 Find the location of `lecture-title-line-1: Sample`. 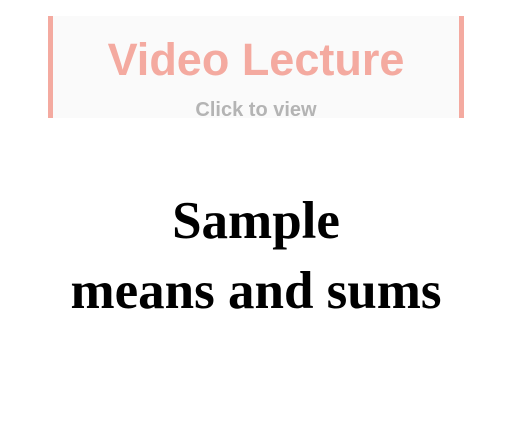

lecture-title-line-1: Sample is located at coordinates (256, 221).